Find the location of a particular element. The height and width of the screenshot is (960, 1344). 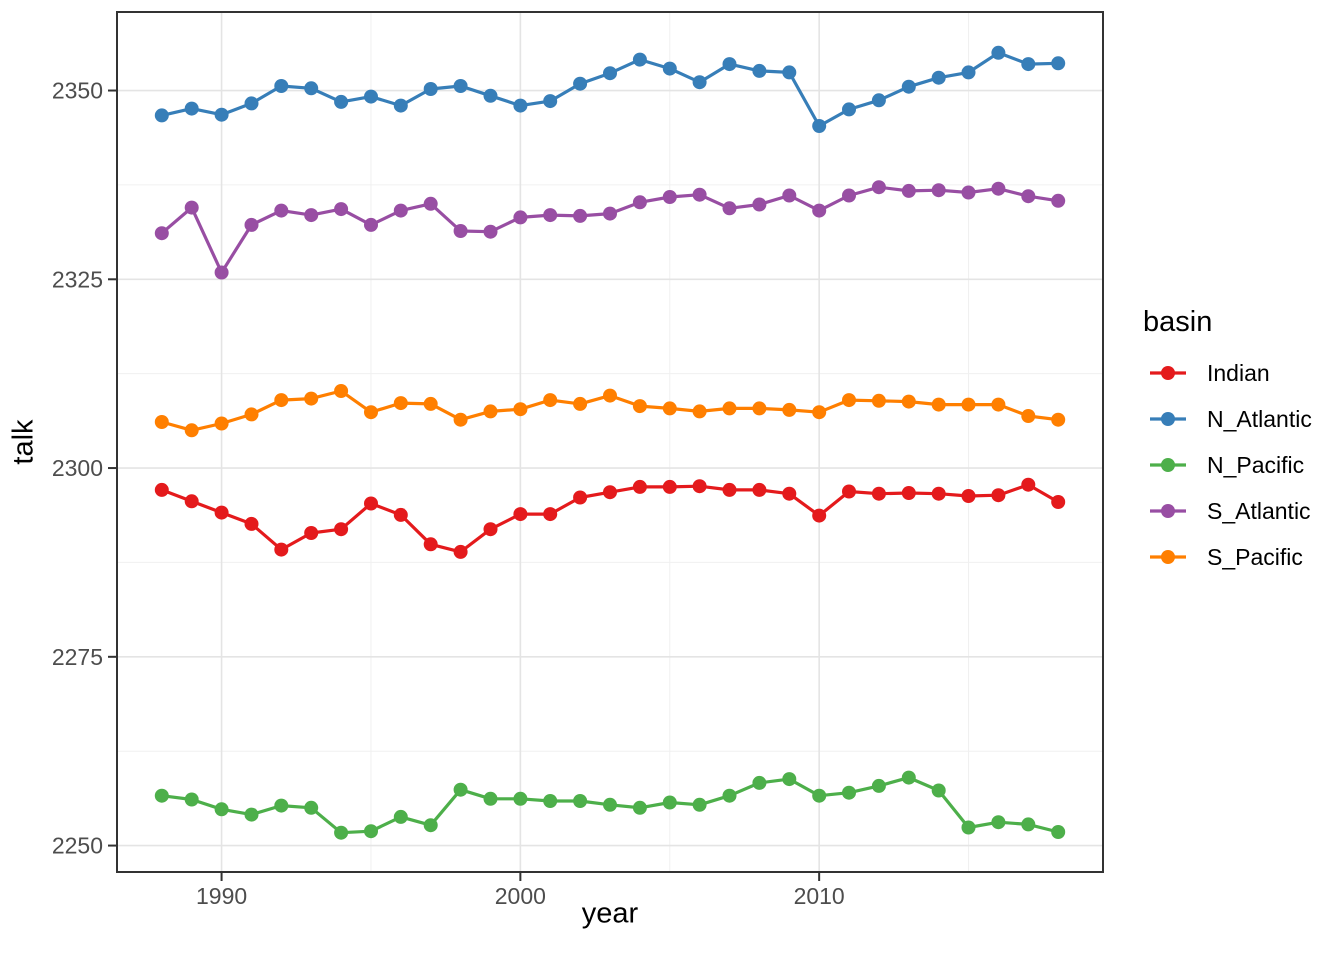

data-point-S_Pacific-1994 is located at coordinates (341, 391).